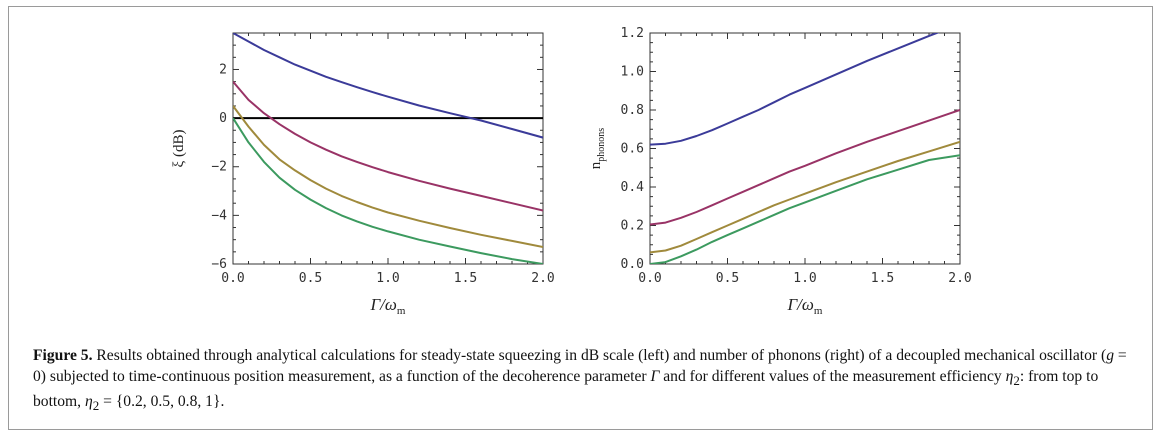 This screenshot has width=1165, height=439. What do you see at coordinates (88, 402) in the screenshot?
I see `caption-eta2: η` at bounding box center [88, 402].